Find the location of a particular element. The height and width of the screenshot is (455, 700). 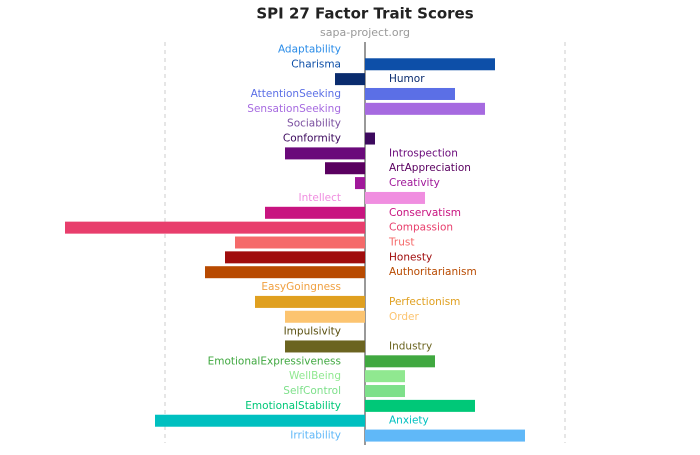

category-label: Humor is located at coordinates (407, 79).